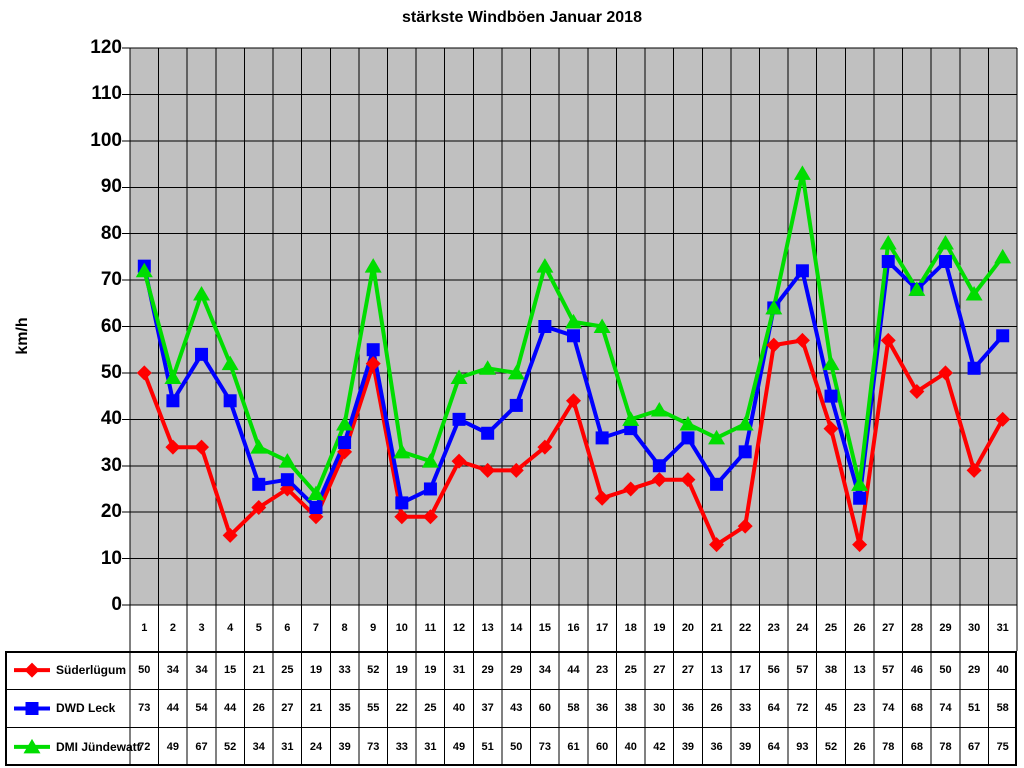 This screenshot has width=1024, height=768. What do you see at coordinates (344, 708) in the screenshot?
I see `table-cell-value: 35` at bounding box center [344, 708].